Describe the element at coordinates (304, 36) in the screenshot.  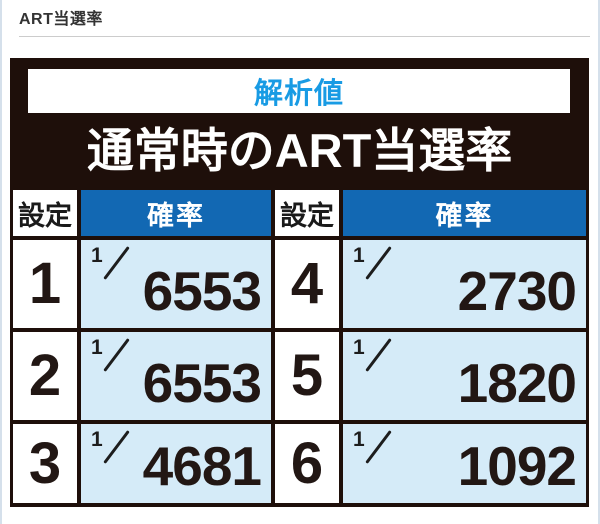
I see `divider` at that location.